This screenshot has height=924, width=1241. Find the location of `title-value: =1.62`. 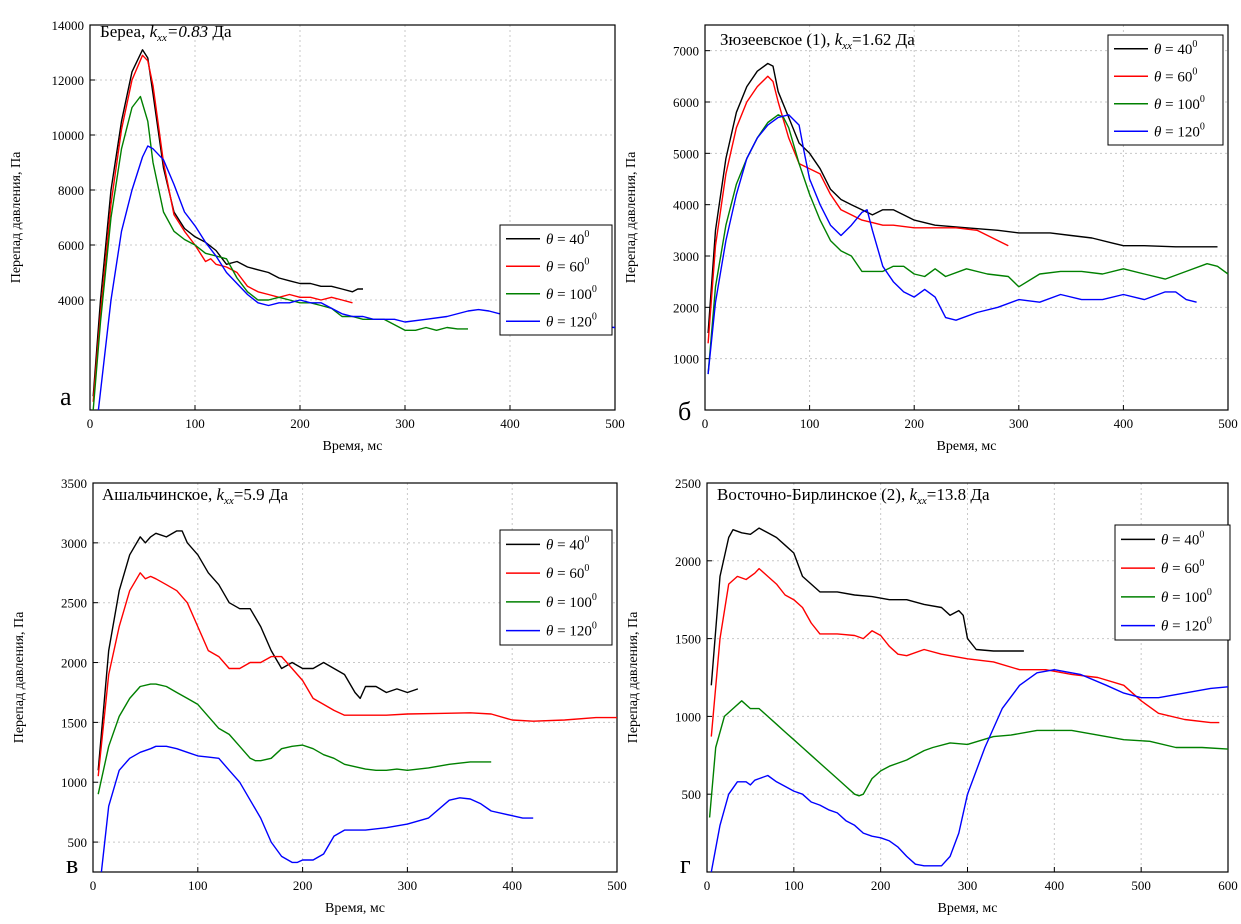

title-value: =1.62 is located at coordinates (871, 39).